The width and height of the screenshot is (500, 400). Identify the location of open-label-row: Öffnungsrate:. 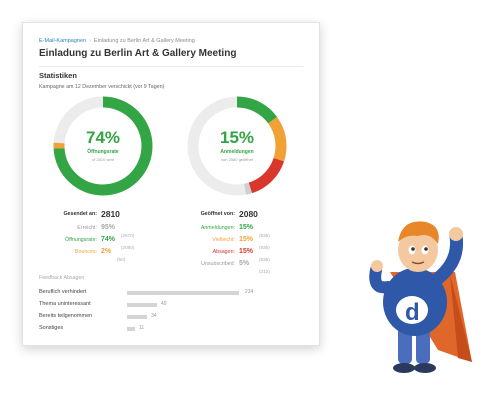
(65, 242).